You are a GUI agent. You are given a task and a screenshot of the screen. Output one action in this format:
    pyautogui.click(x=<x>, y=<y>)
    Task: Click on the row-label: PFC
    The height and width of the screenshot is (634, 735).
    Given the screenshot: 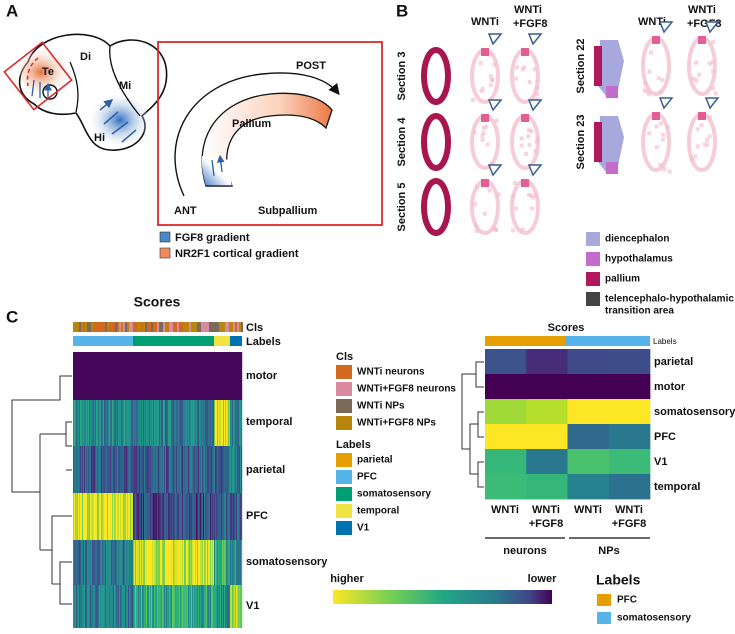 What is the action you would take?
    pyautogui.click(x=665, y=437)
    